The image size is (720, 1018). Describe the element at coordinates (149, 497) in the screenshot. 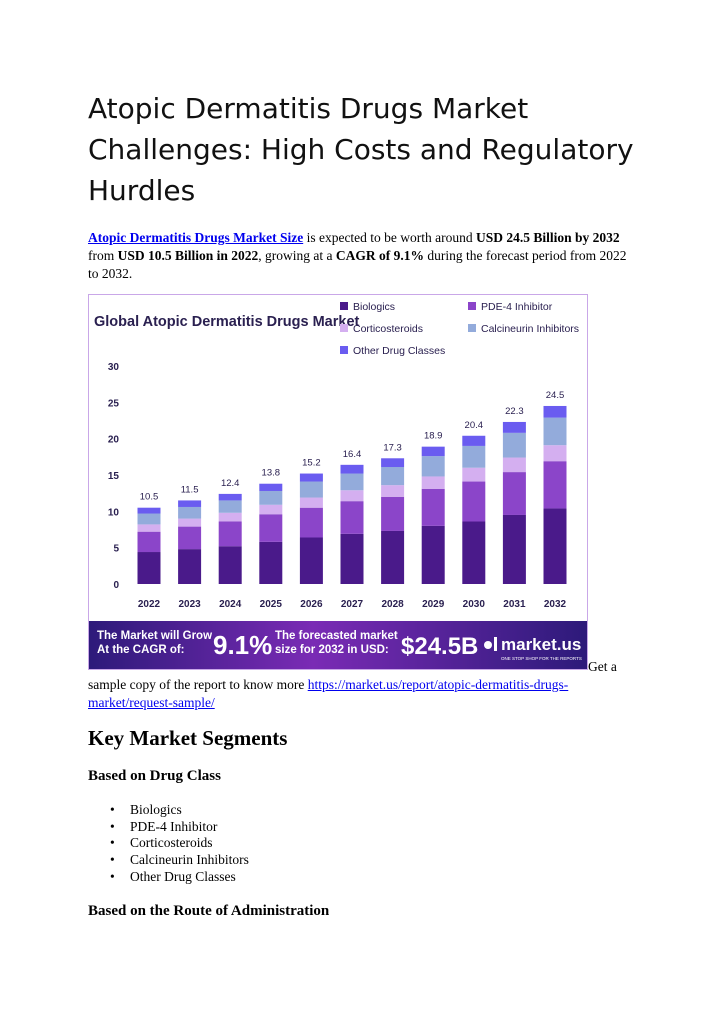

I see `bar-total-label: 10.5` at that location.